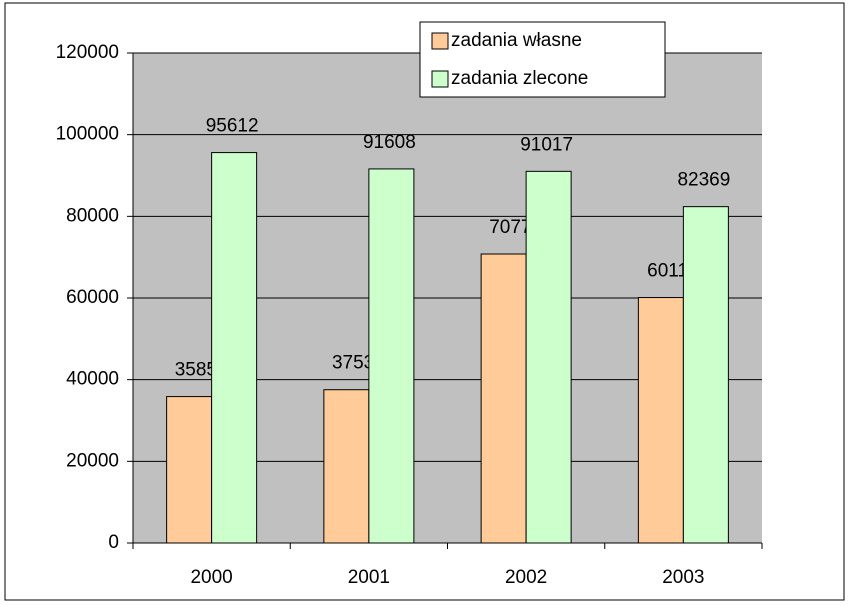 The image size is (850, 606). What do you see at coordinates (516, 40) in the screenshot?
I see `legend-label: zadania własne` at bounding box center [516, 40].